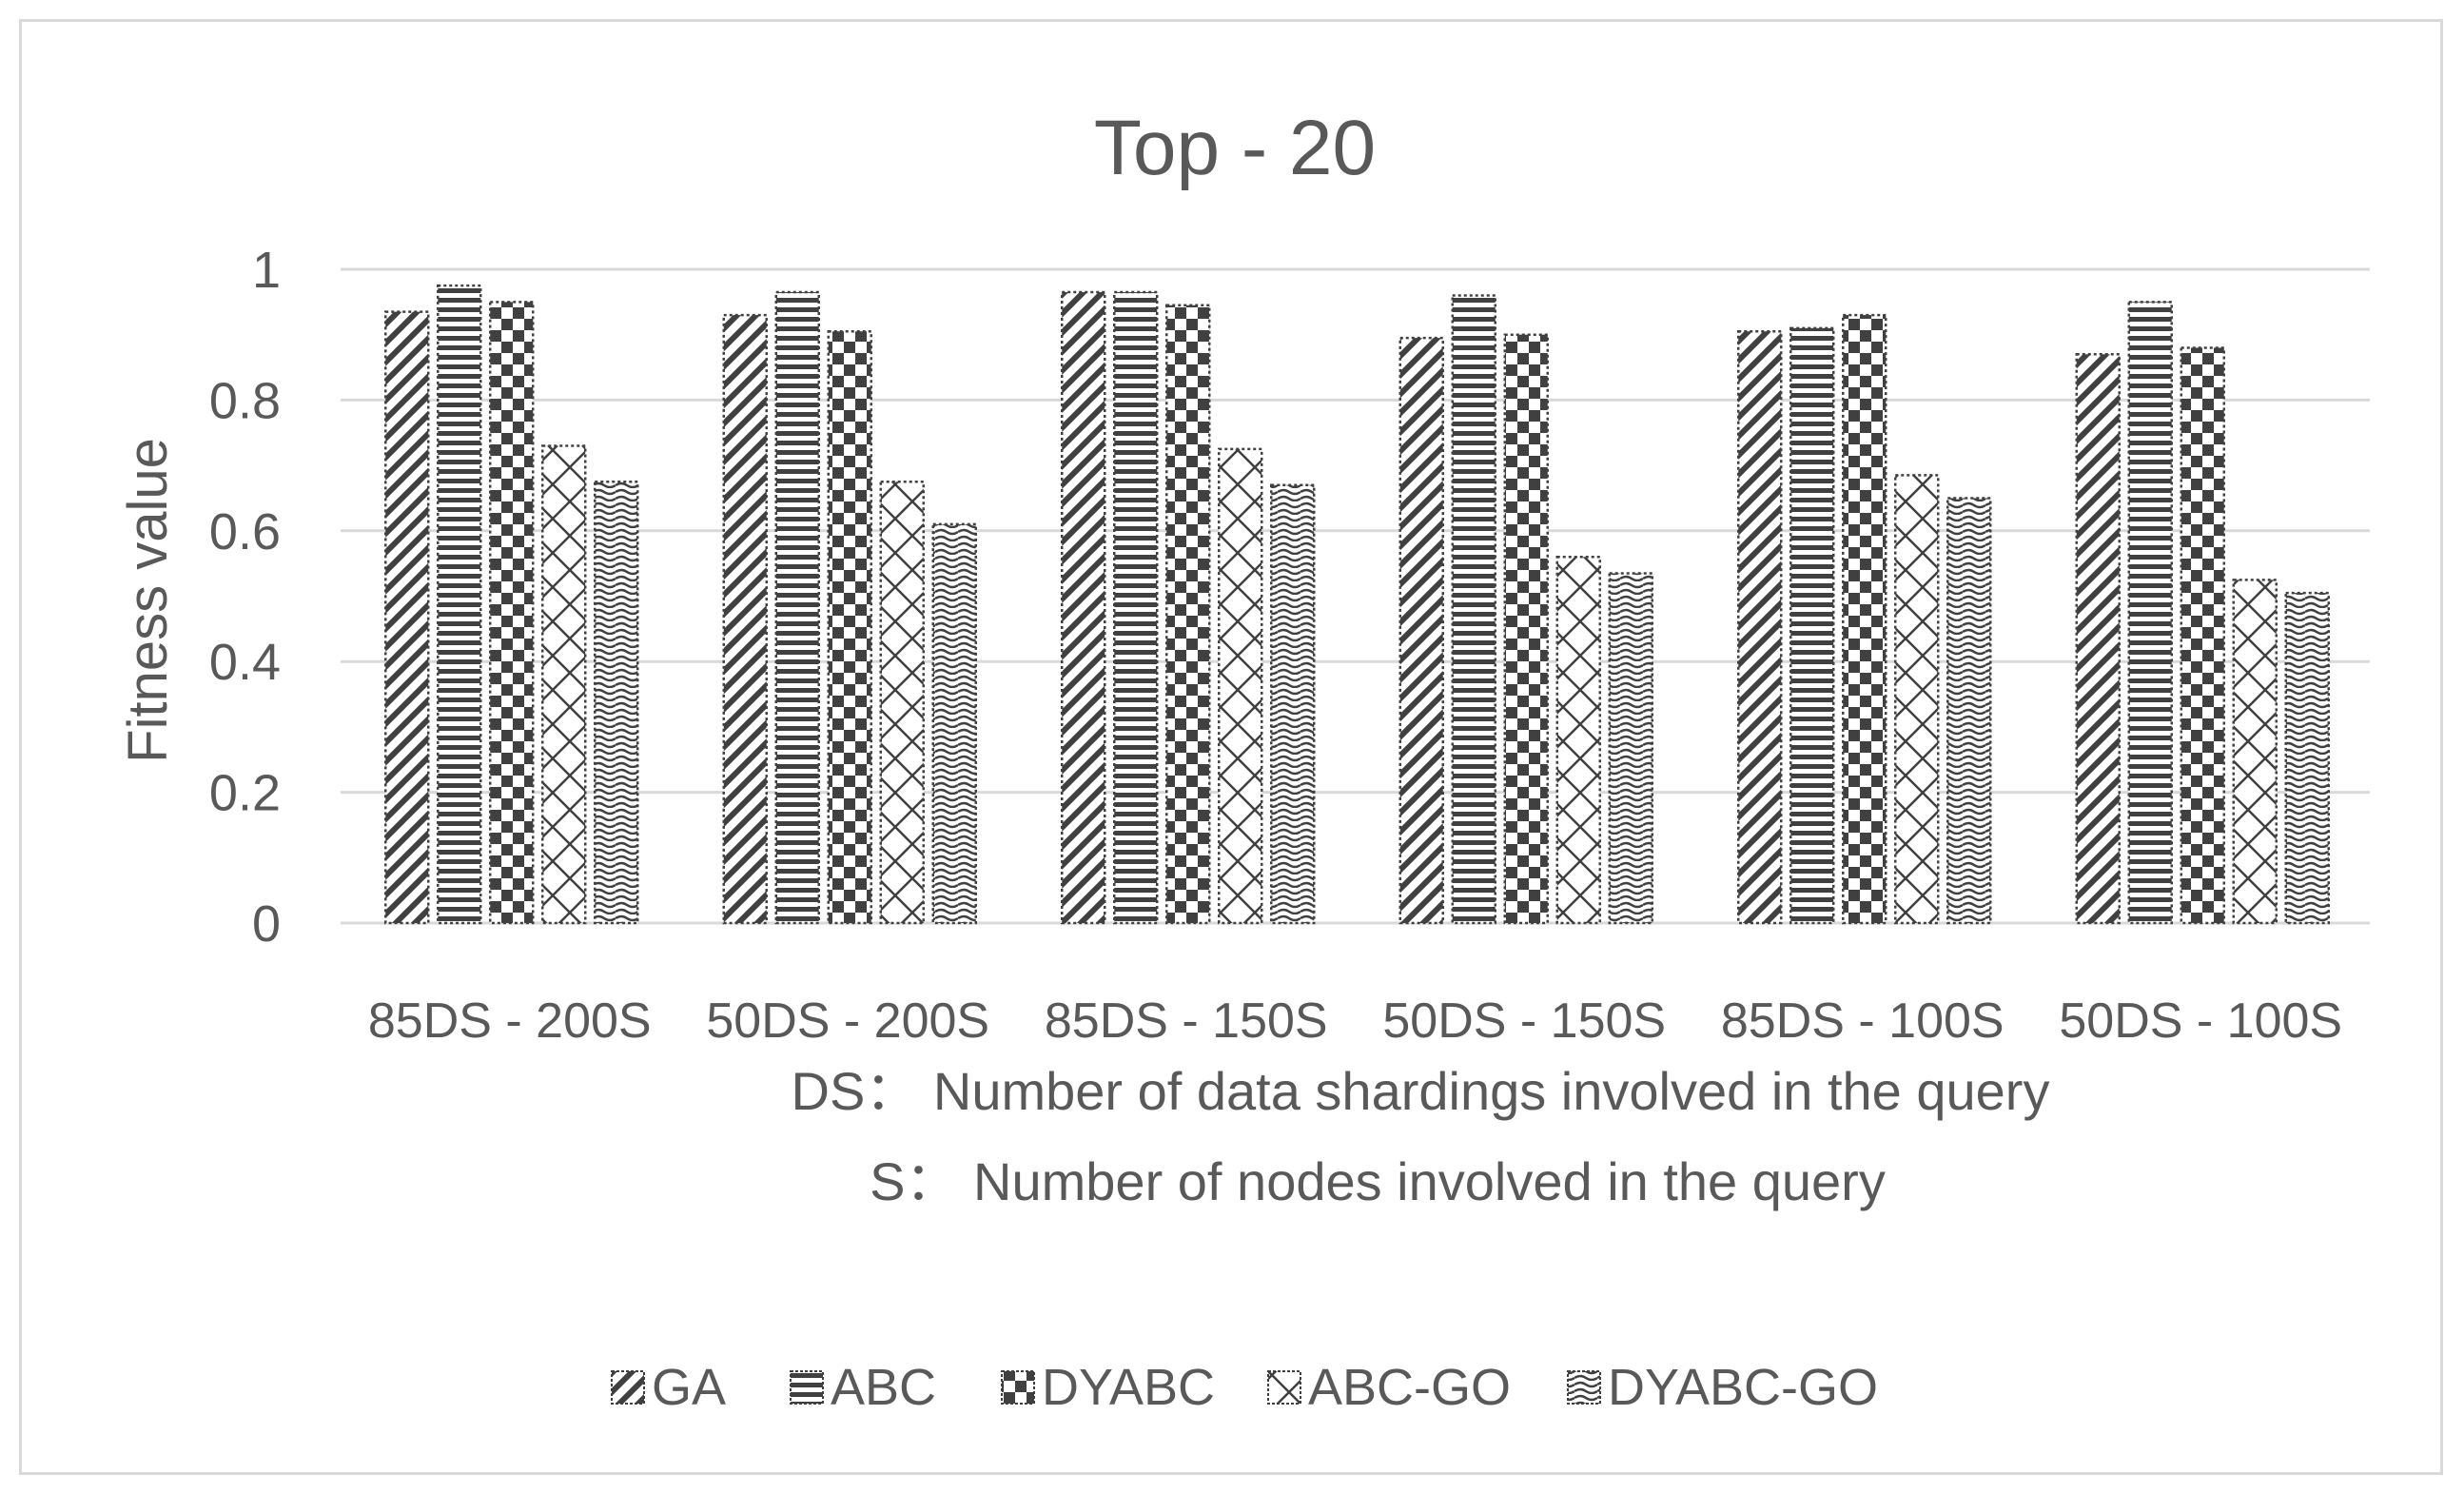  Describe the element at coordinates (148, 600) in the screenshot. I see `y-axis-label: Fitness value` at that location.